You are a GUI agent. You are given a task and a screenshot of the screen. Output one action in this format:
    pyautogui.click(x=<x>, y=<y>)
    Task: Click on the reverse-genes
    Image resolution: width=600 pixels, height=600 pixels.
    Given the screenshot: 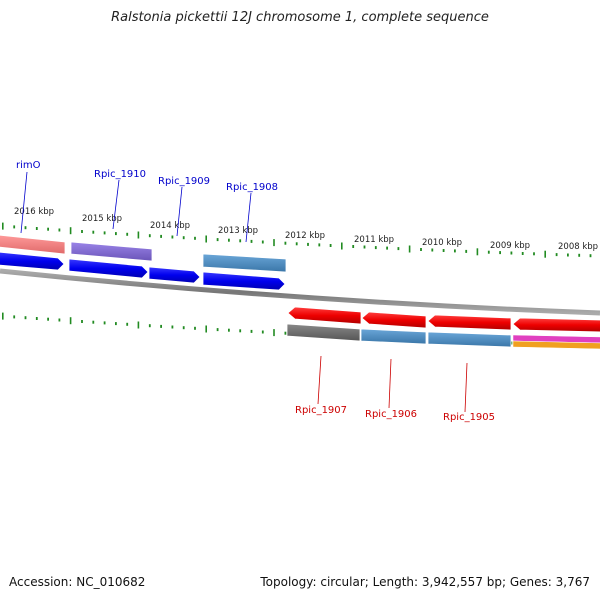 What is the action you would take?
    pyautogui.click(x=443, y=319)
    